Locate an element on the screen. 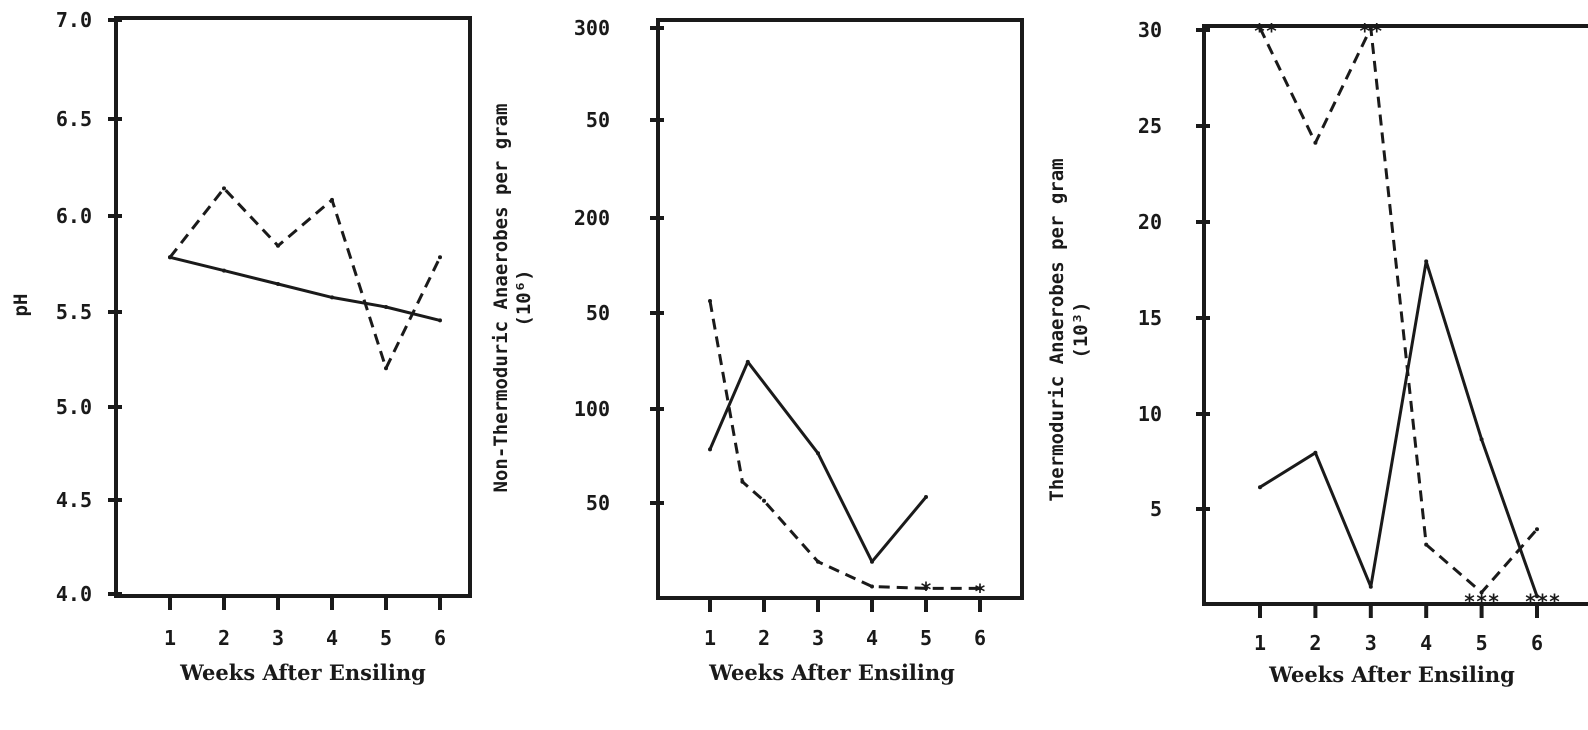 This screenshot has height=730, width=1588. y-tick-label: 100 is located at coordinates (592, 409).